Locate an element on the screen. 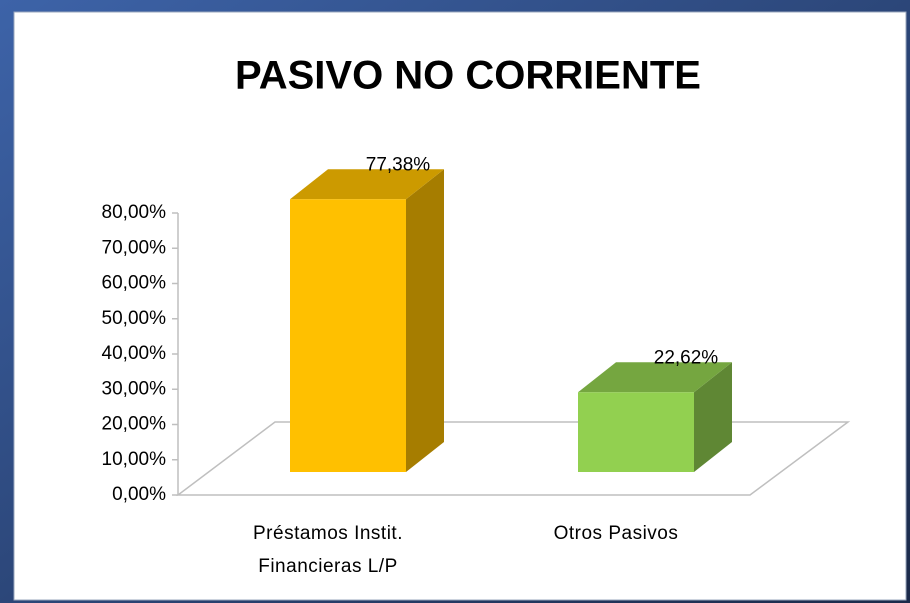  y-tick-label: 20,00% is located at coordinates (134, 424).